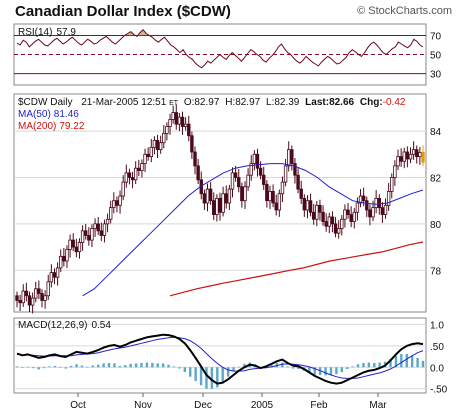  What do you see at coordinates (394, 102) in the screenshot?
I see `chg-value: -0.42` at bounding box center [394, 102].